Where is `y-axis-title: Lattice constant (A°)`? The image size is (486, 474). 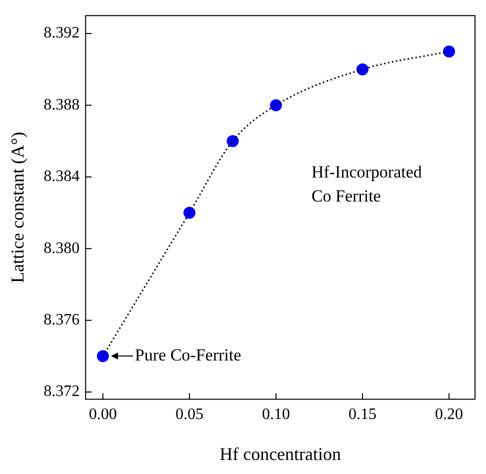
y-axis-title: Lattice constant (A°) is located at coordinates (18, 207).